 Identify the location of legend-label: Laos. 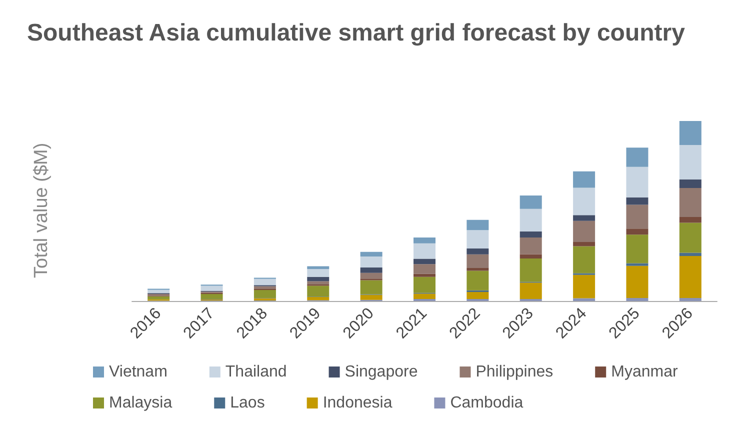
(247, 403).